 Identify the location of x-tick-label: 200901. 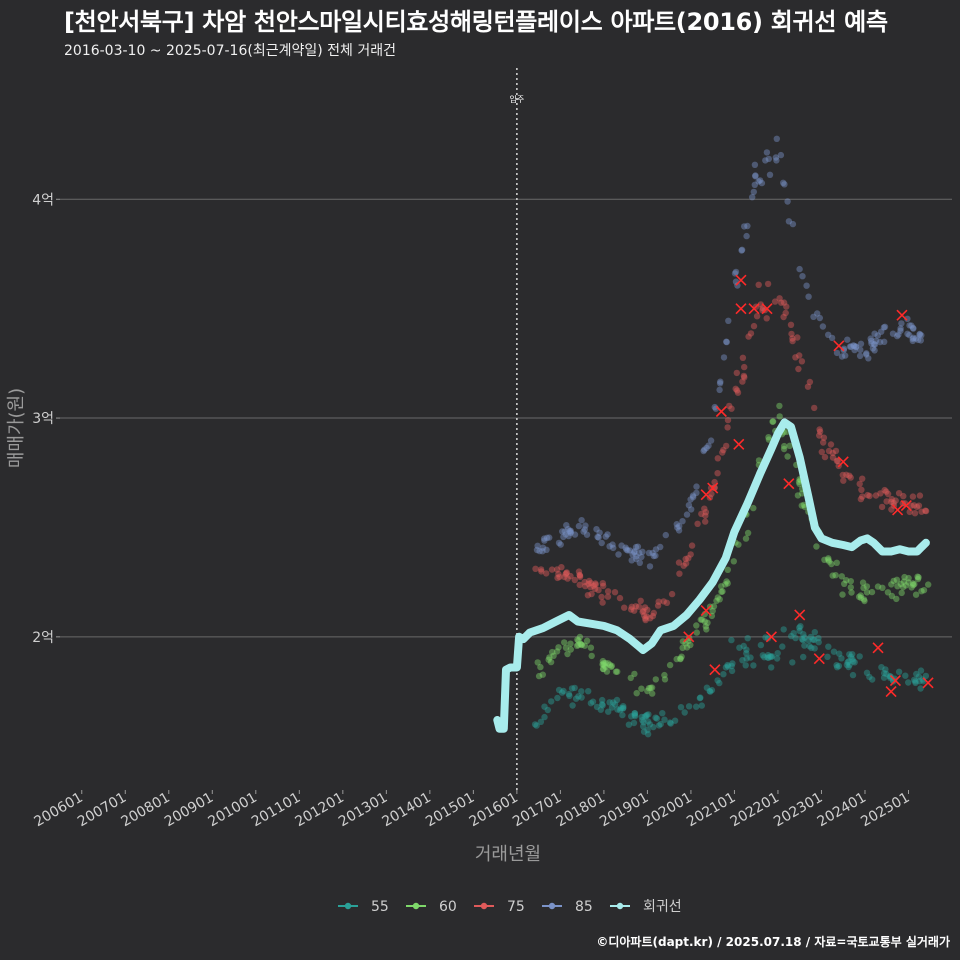
(189, 810).